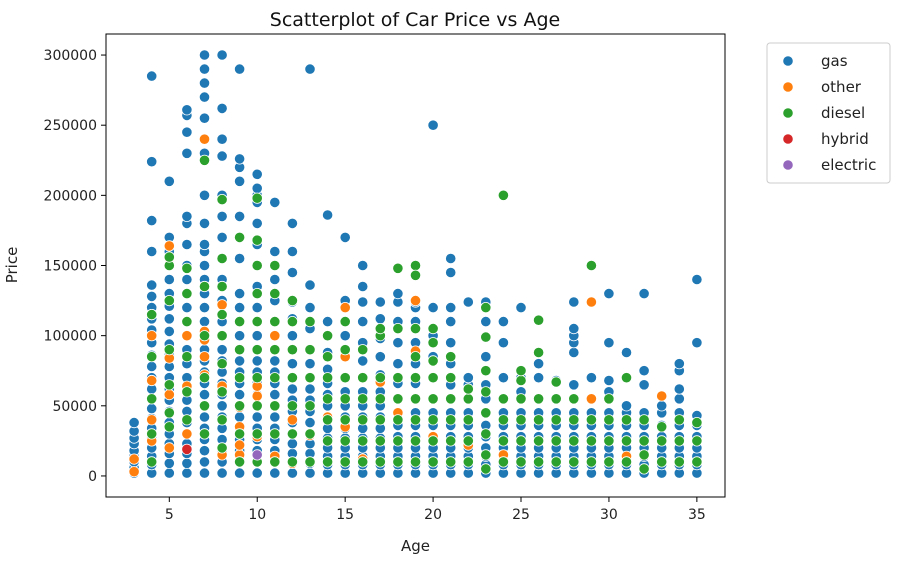 The image size is (897, 562). I want to click on legend-label-electric: electric, so click(848, 165).